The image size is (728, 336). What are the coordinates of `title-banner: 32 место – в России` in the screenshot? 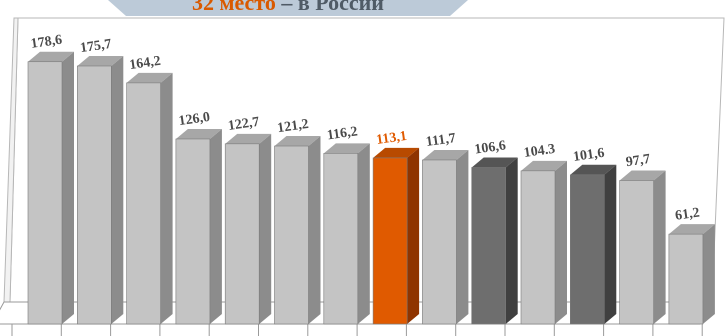 It's located at (288, 8).